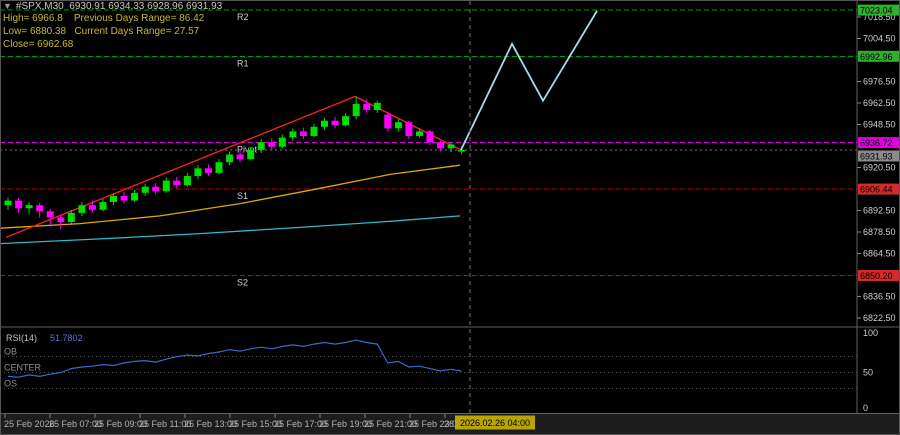 The width and height of the screenshot is (900, 435). I want to click on time-tick-label: 25 Feb 2026, so click(29, 424).